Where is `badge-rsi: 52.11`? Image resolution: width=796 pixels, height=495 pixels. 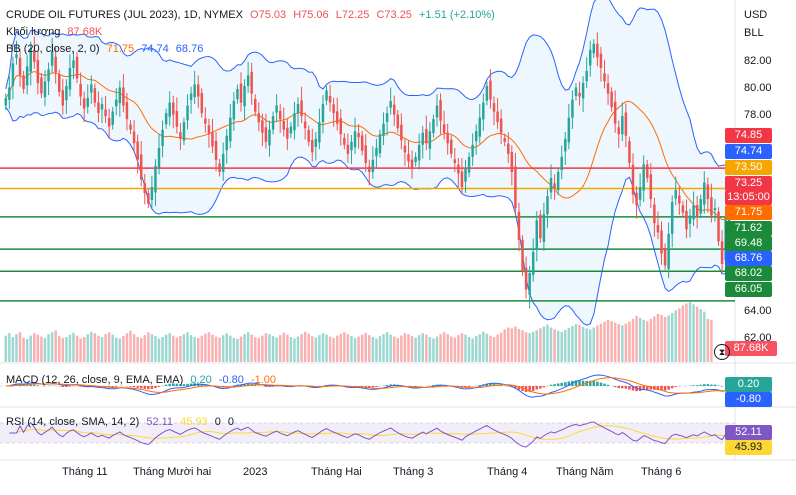 badge-rsi: 52.11 is located at coordinates (748, 432).